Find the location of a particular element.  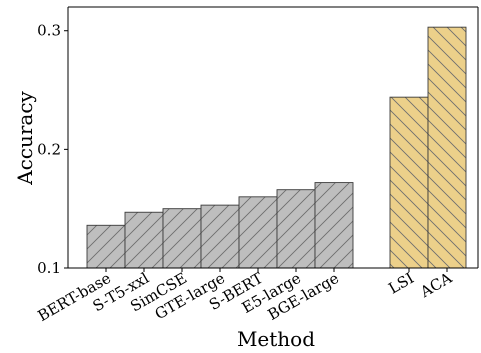

y-axis-label: Accuracy is located at coordinates (25, 137).